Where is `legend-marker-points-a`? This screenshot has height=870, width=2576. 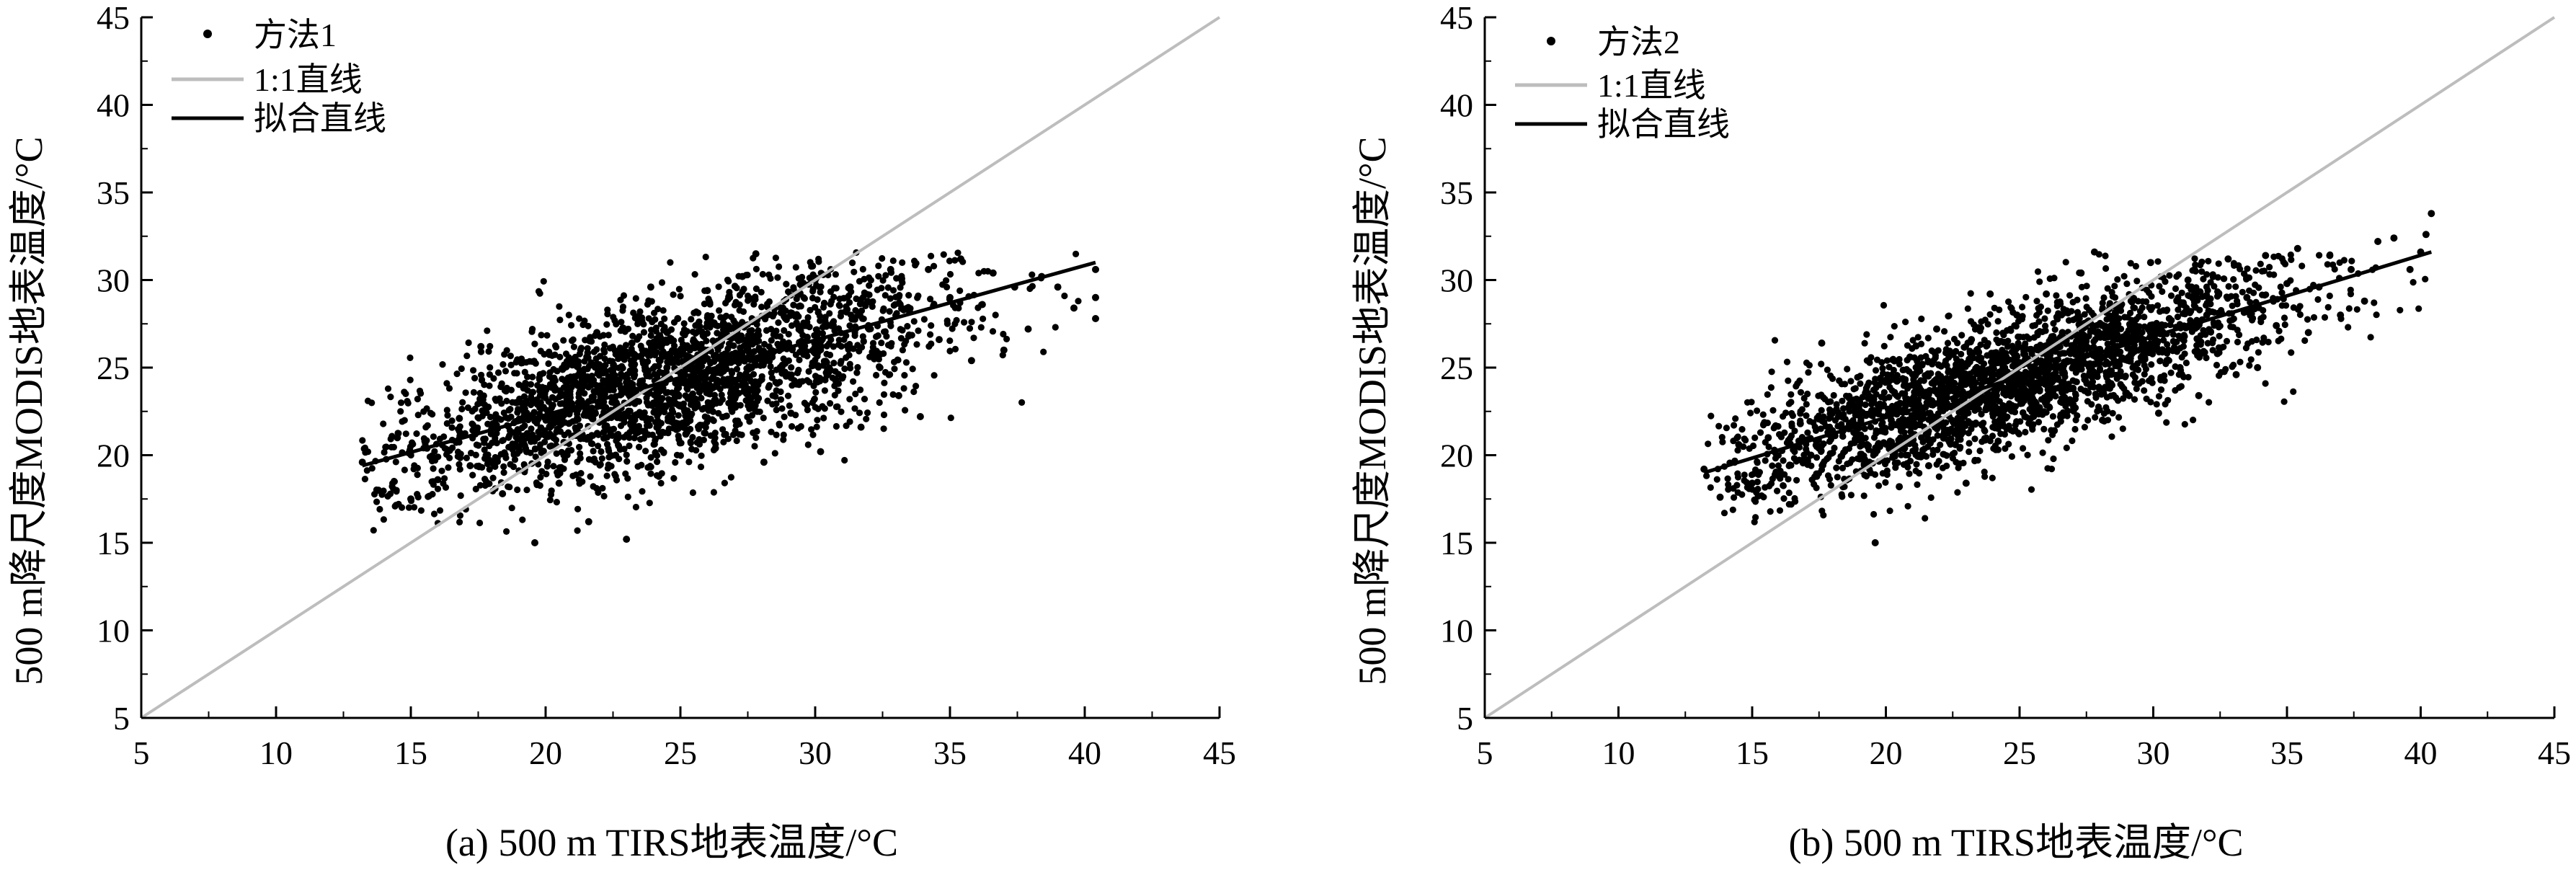 legend-marker-points-a is located at coordinates (207, 34).